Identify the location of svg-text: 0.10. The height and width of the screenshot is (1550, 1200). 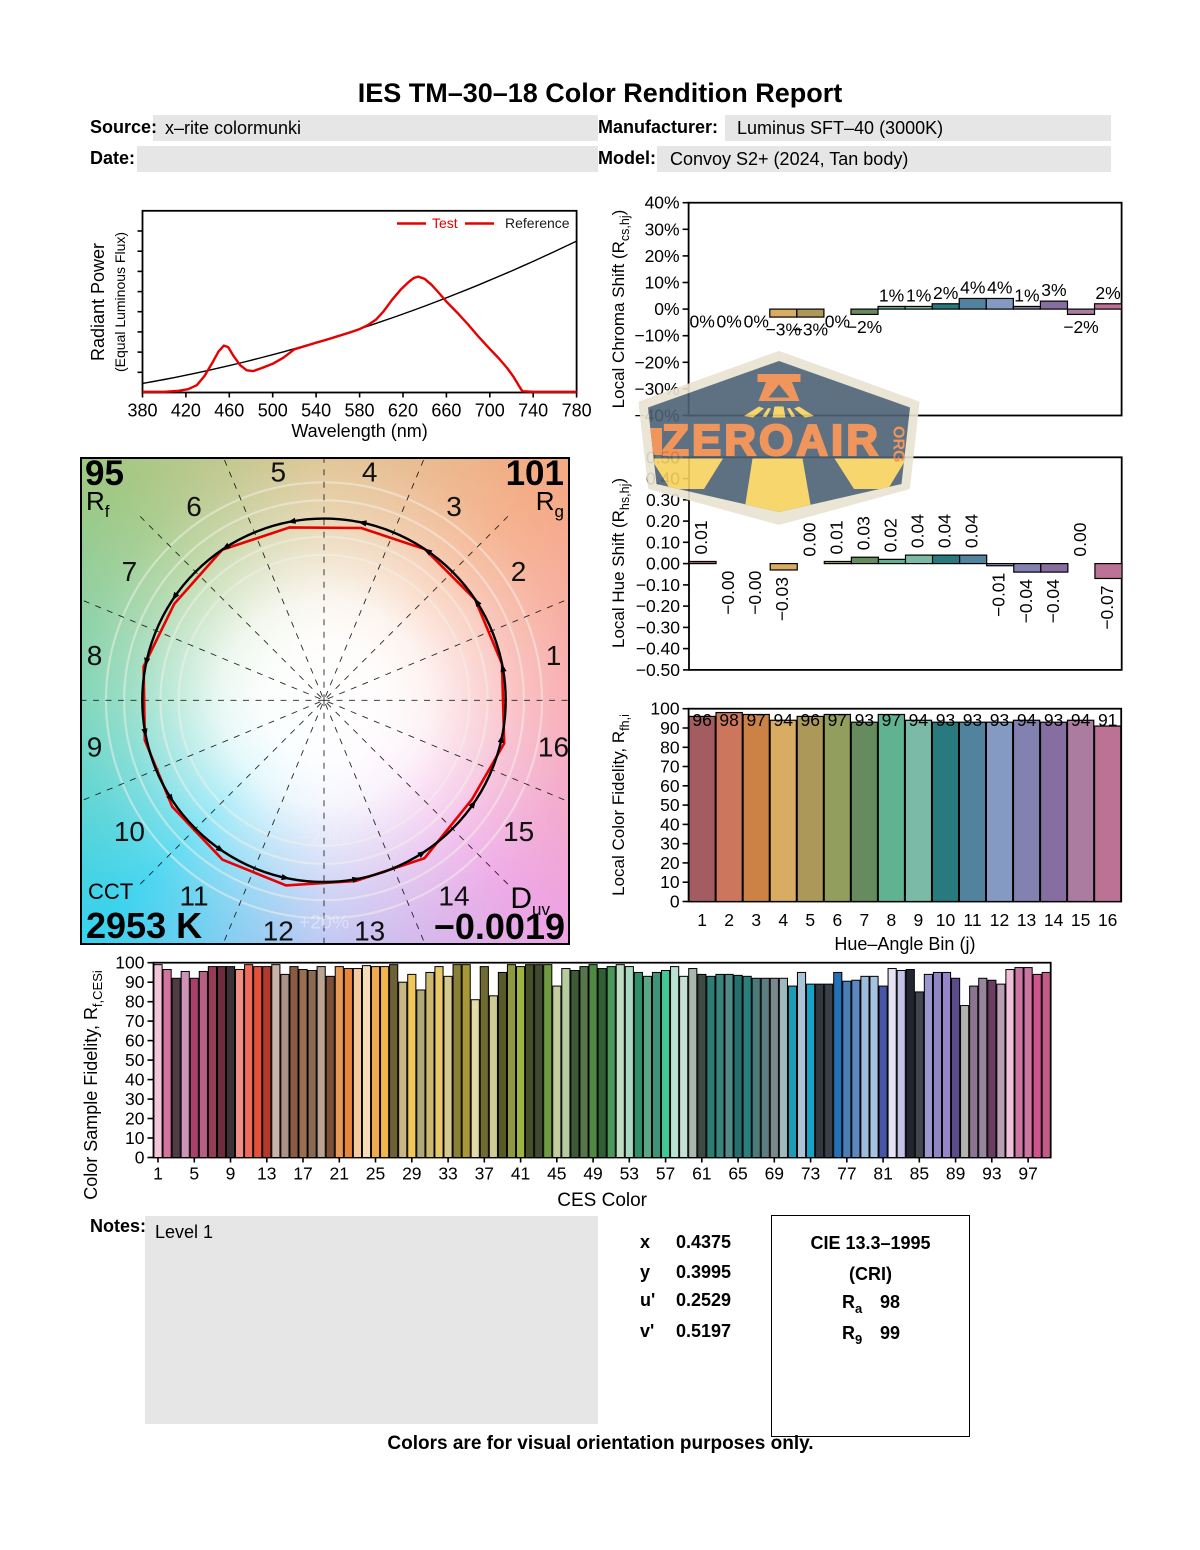
(663, 542).